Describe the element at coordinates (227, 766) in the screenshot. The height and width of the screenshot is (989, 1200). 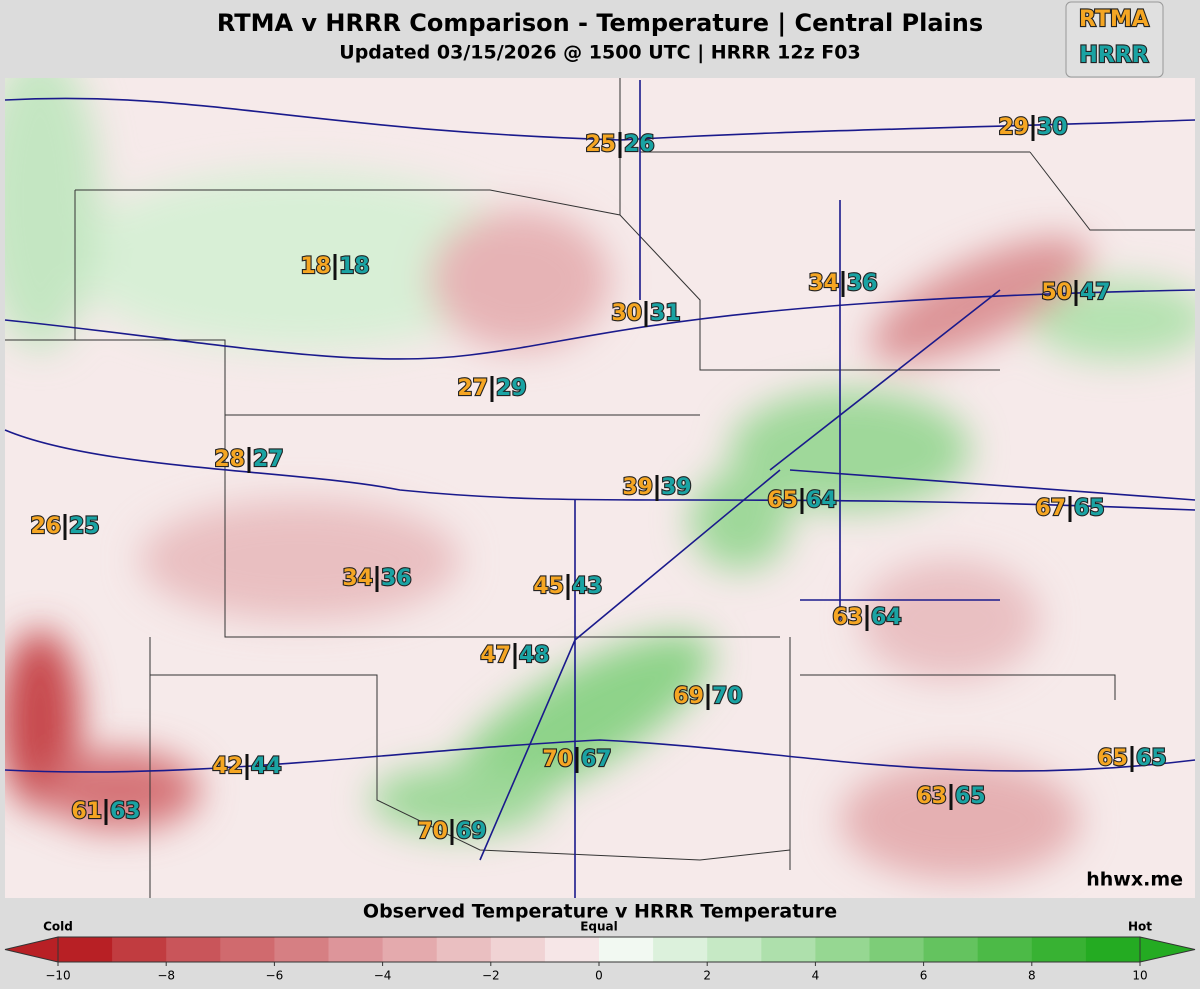
I see `rtma-value: 42` at that location.